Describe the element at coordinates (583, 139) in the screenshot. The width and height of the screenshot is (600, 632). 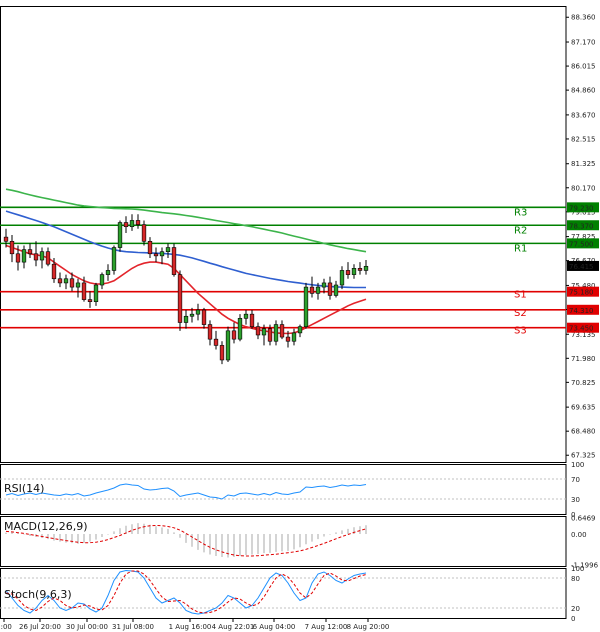
I see `price-tick-label: 82.515` at that location.